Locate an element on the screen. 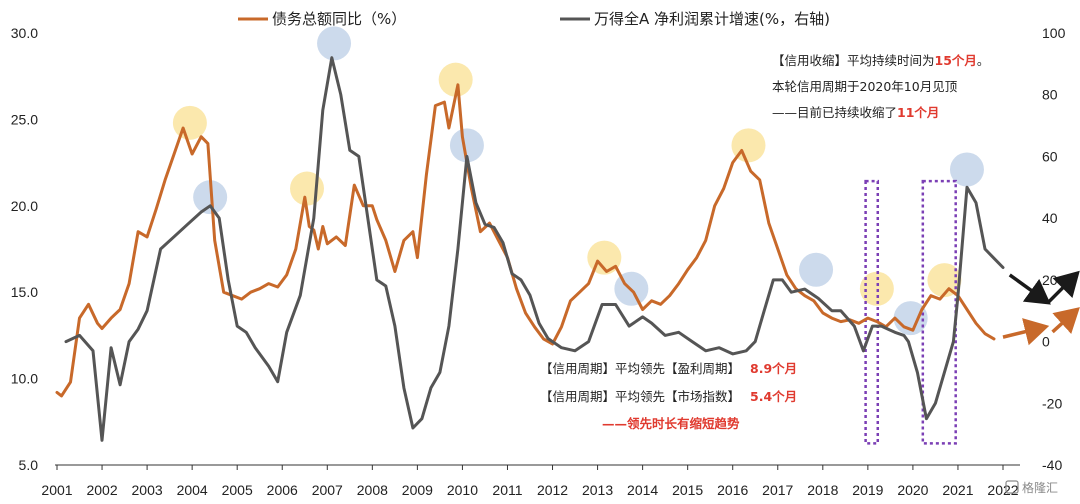 The width and height of the screenshot is (1080, 504). y-left-tick-30.0: 30.0 is located at coordinates (24, 33).